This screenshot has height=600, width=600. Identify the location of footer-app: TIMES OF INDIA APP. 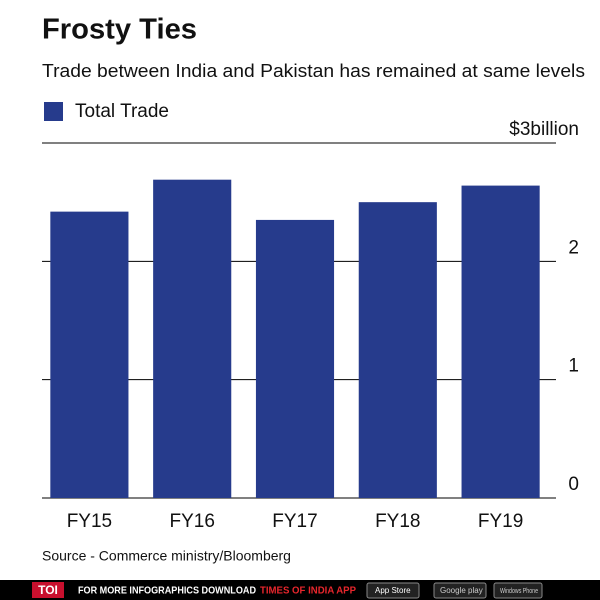
(308, 591).